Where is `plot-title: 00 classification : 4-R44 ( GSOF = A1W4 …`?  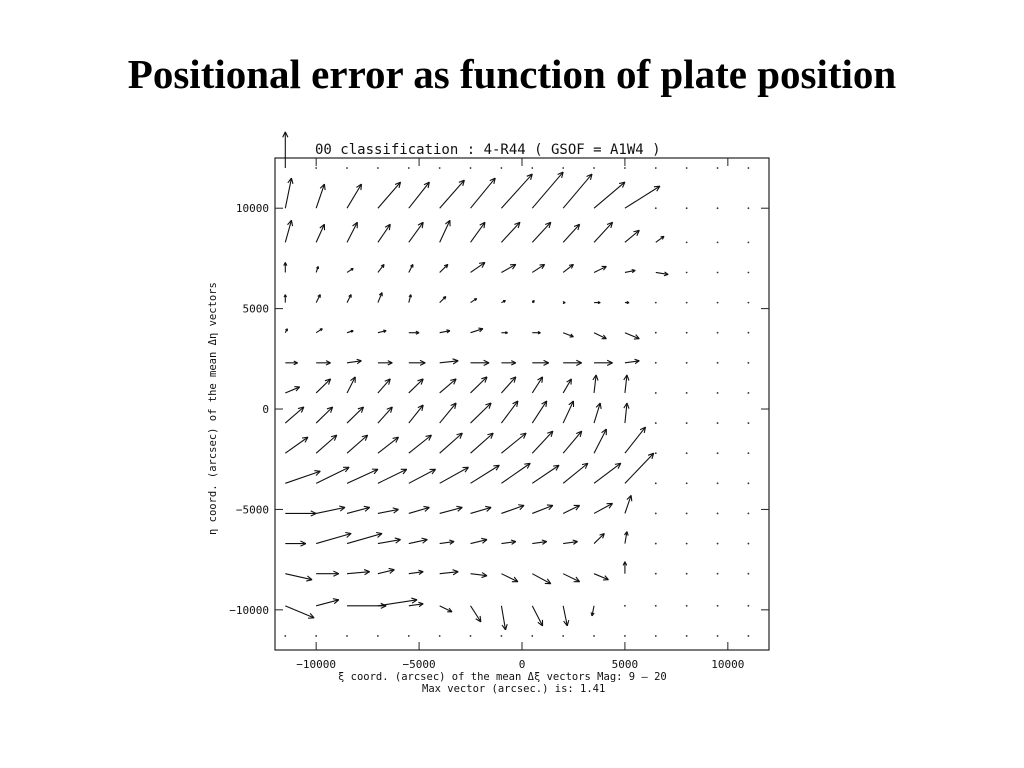 plot-title: 00 classification : 4-R44 ( GSOF = A1W4 … is located at coordinates (488, 150).